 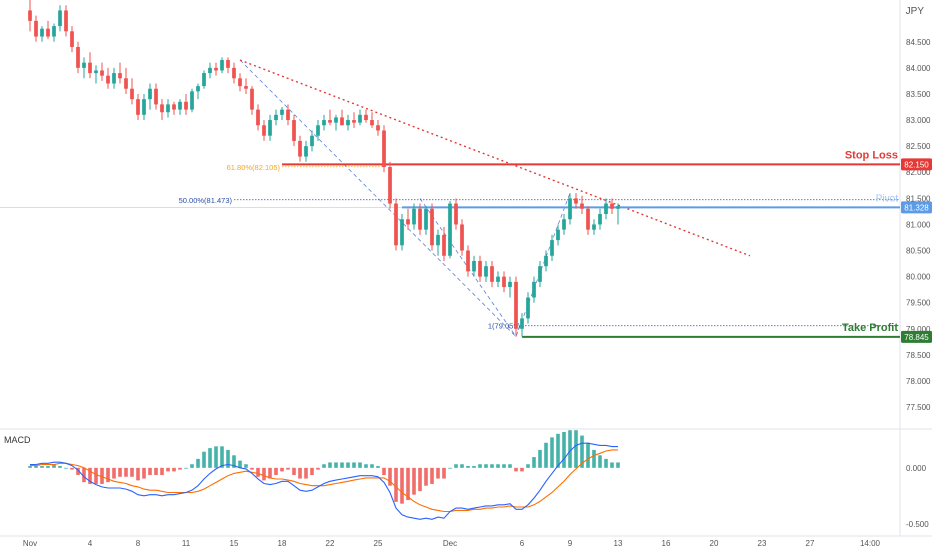 I want to click on time-tick-label: 14:00, so click(x=870, y=543).